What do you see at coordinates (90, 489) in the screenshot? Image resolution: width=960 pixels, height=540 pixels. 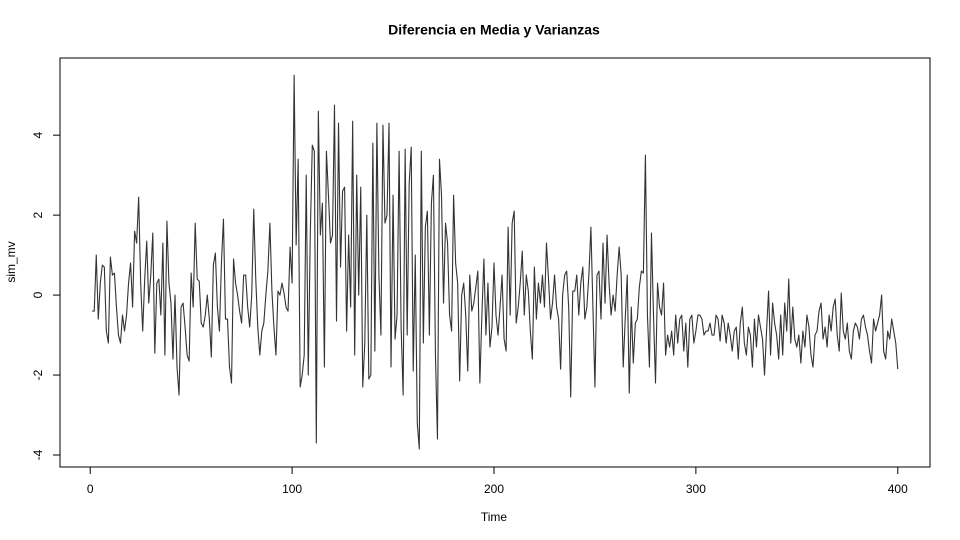 I see `x-tick-label: 0` at bounding box center [90, 489].